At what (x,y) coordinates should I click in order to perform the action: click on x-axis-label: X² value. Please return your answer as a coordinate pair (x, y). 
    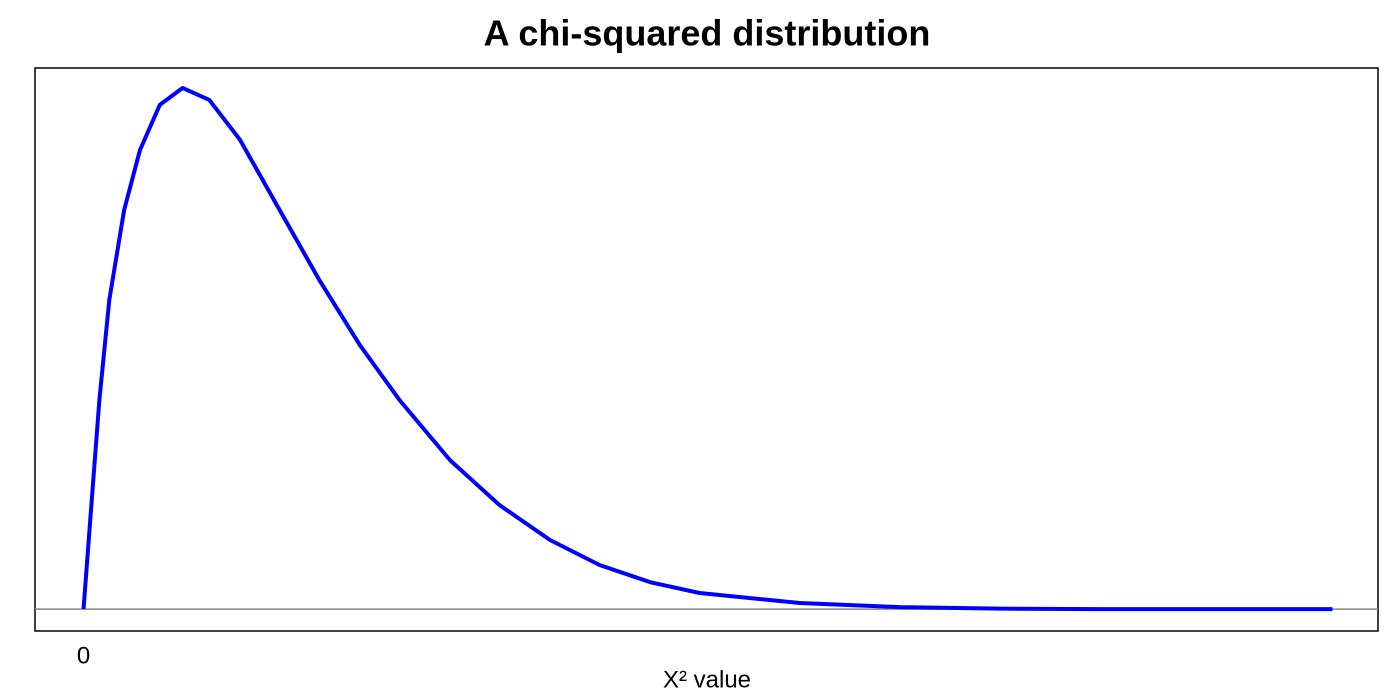
    Looking at the image, I should click on (707, 679).